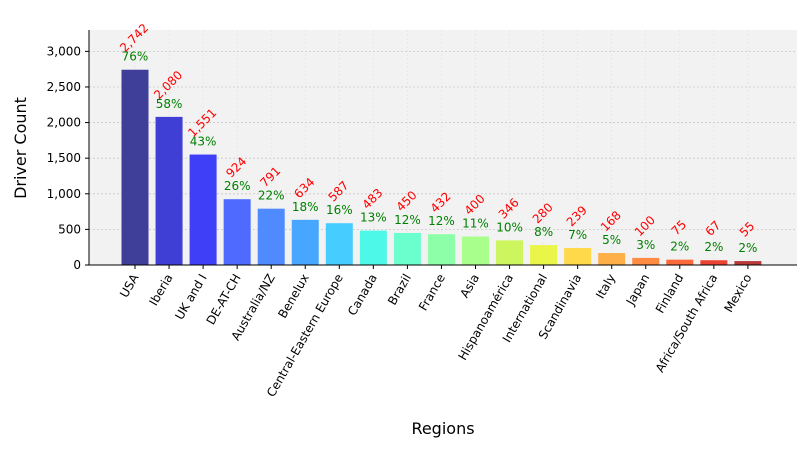  What do you see at coordinates (442, 428) in the screenshot?
I see `x-axis-title: Regions` at bounding box center [442, 428].